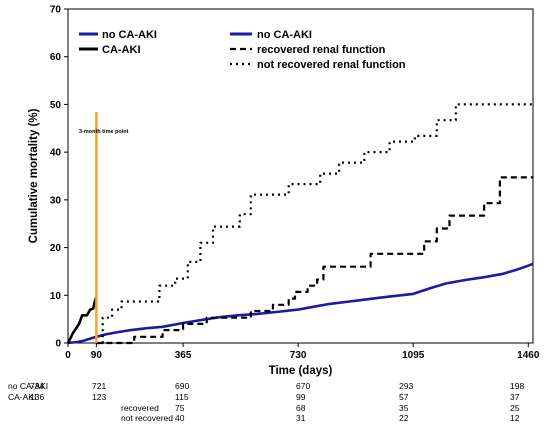 The height and width of the screenshot is (430, 550). I want to click on y-tick-label: 30, so click(56, 200).